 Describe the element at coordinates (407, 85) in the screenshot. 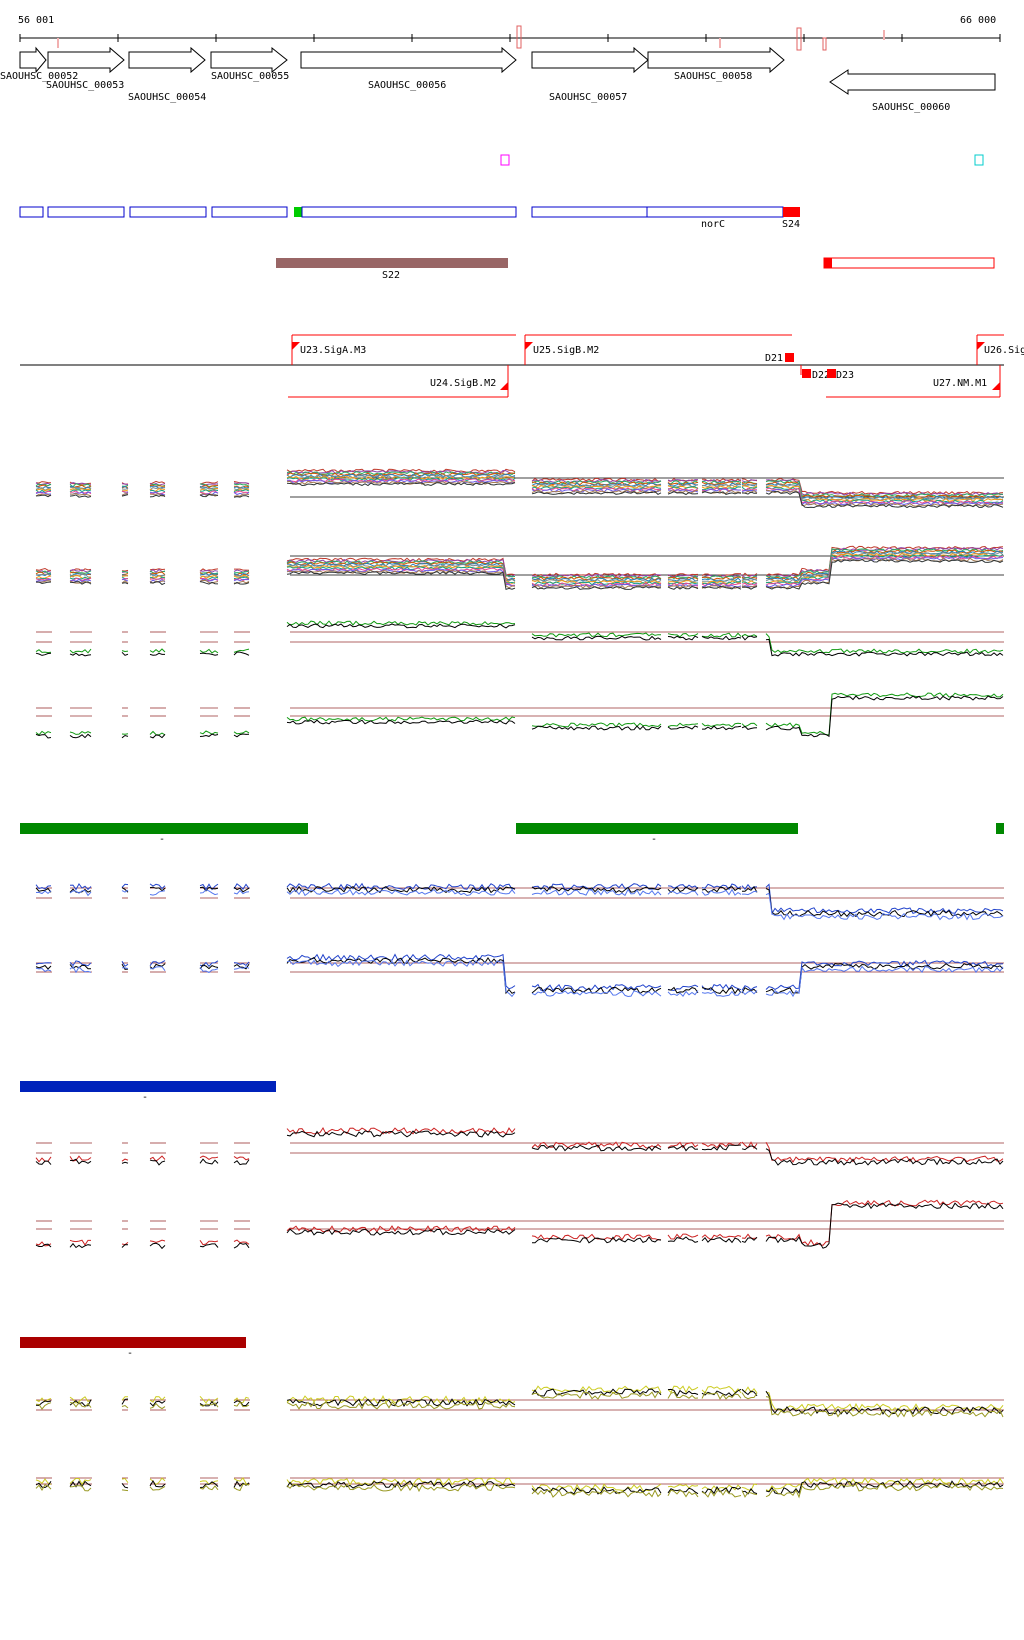

I see `gene-label: SAOUHSC_00056` at that location.